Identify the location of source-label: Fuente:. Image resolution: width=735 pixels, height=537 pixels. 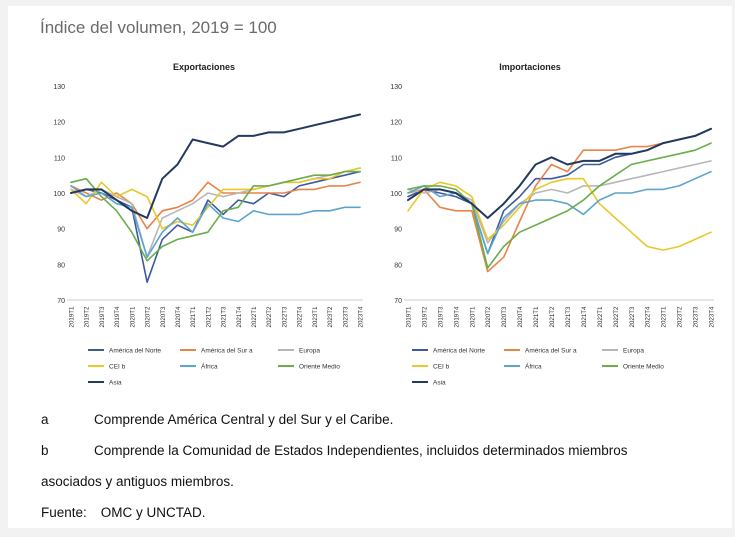
(64, 512).